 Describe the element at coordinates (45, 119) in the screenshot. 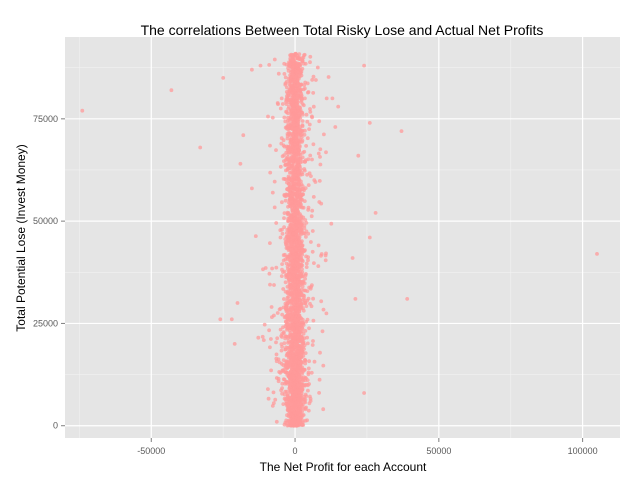

I see `y-tick-label: 75000` at that location.